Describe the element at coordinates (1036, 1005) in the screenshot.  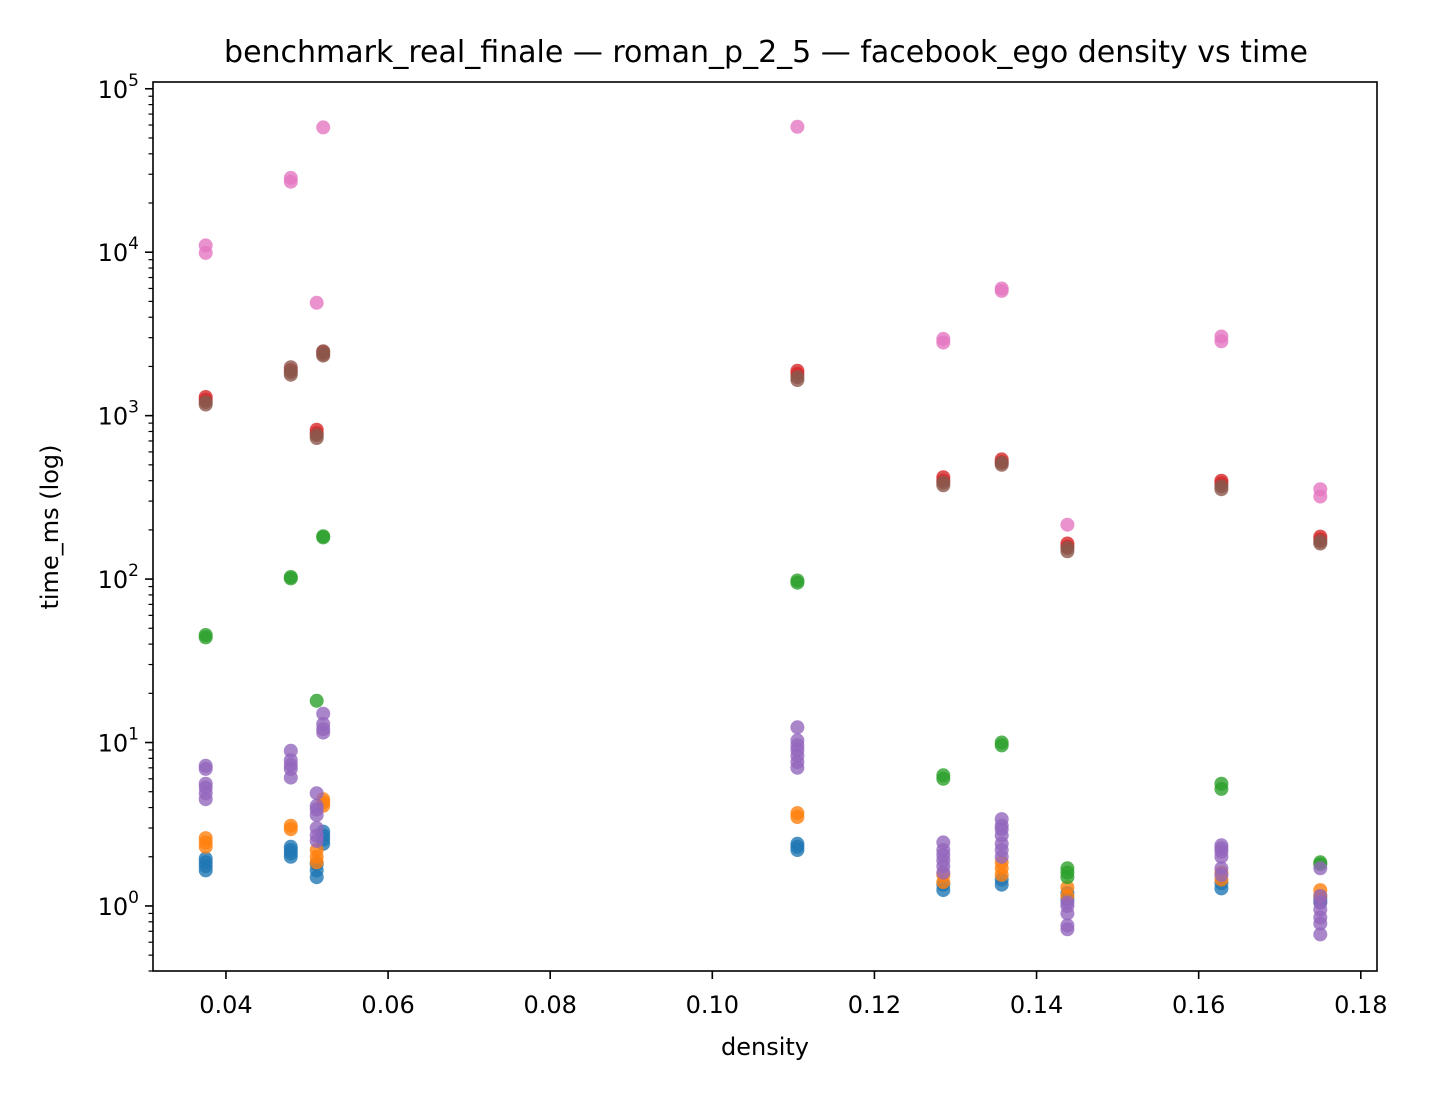
I see `x-tick-label: 0.14` at that location.